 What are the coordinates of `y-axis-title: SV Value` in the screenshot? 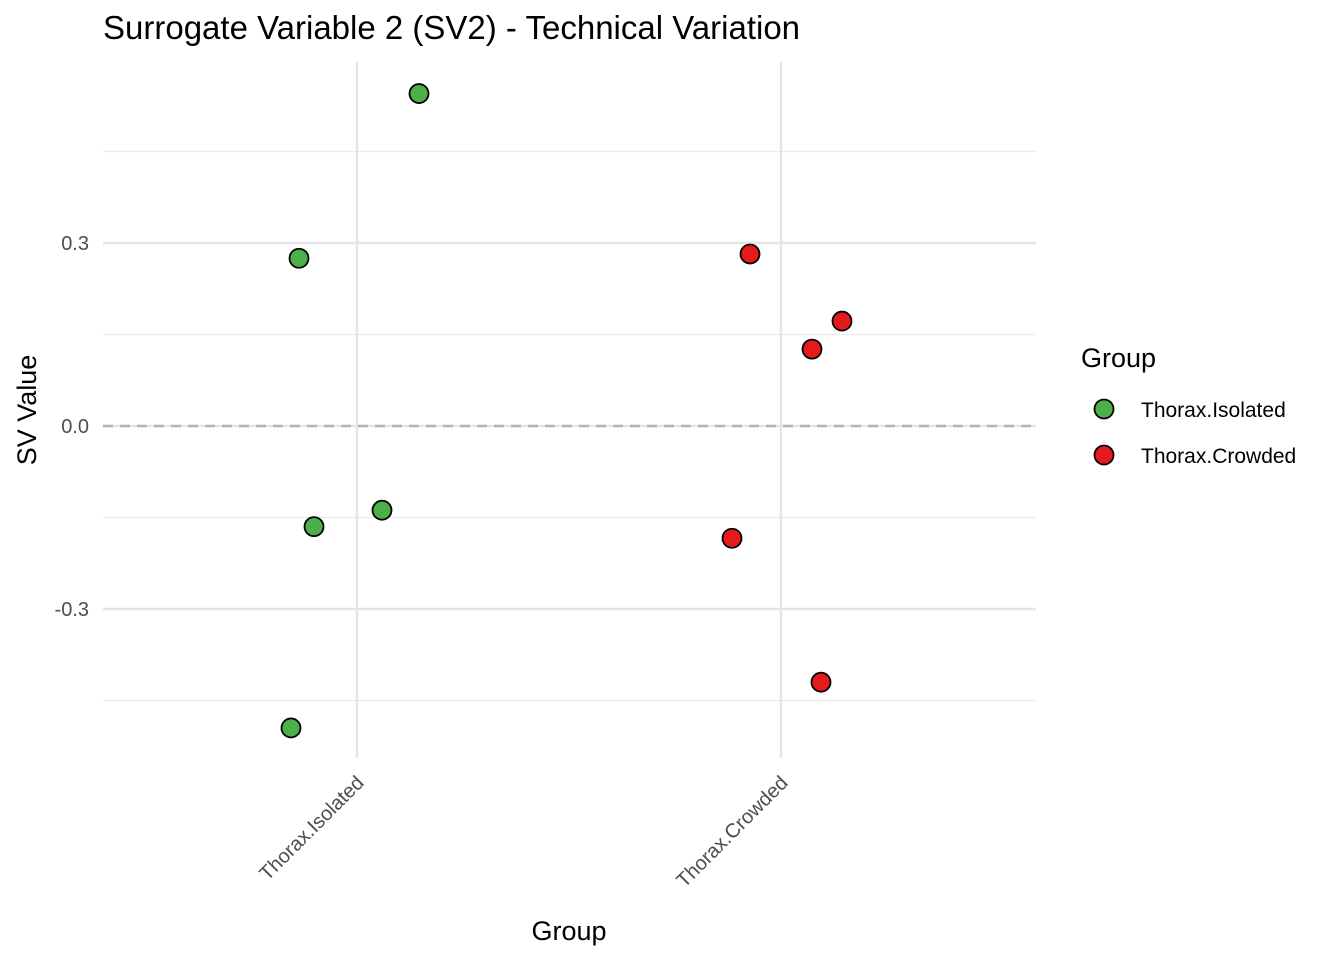 It's located at (27, 410).